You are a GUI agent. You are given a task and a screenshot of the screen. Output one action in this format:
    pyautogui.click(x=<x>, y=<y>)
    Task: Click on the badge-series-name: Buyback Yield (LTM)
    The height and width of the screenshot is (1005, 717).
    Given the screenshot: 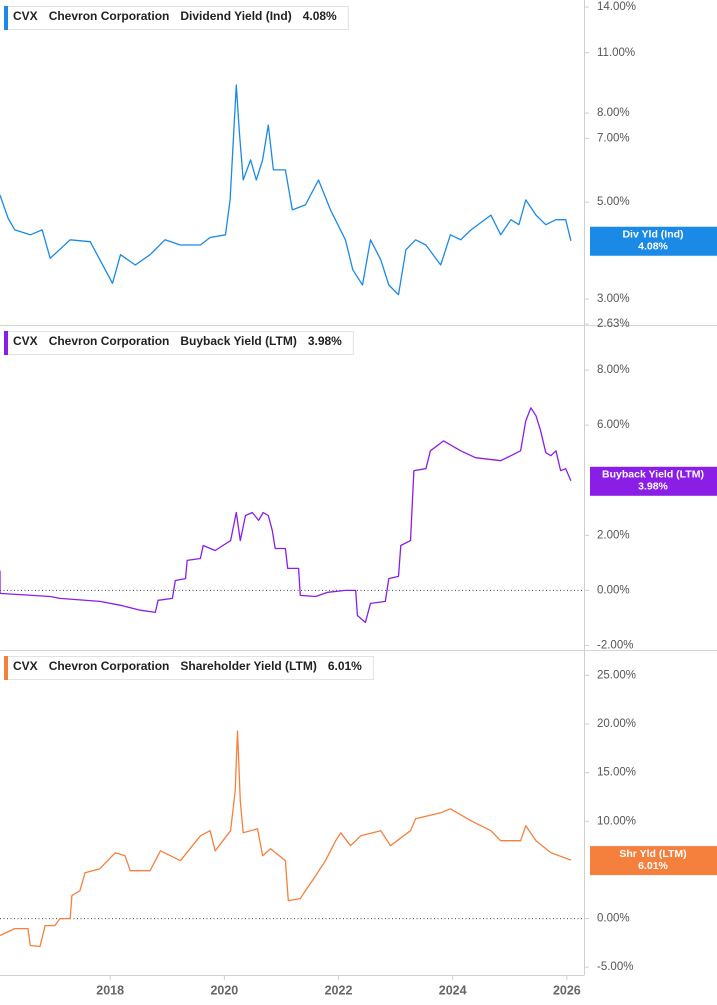 What is the action you would take?
    pyautogui.click(x=653, y=475)
    